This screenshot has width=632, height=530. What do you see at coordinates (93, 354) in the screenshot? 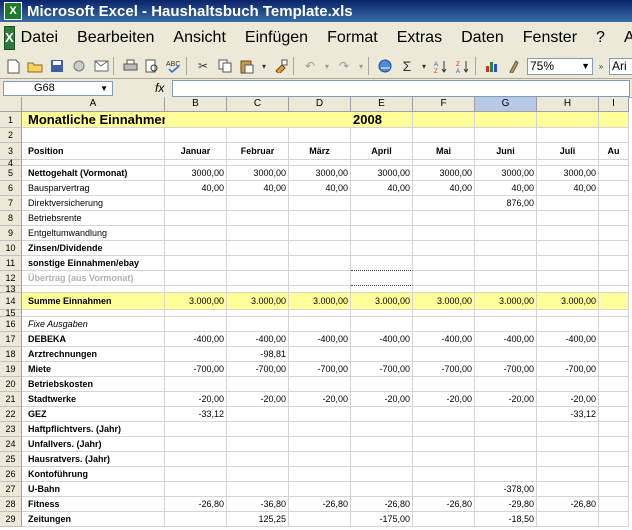
I see `row-label-cell: Arztrechnungen` at bounding box center [93, 354].